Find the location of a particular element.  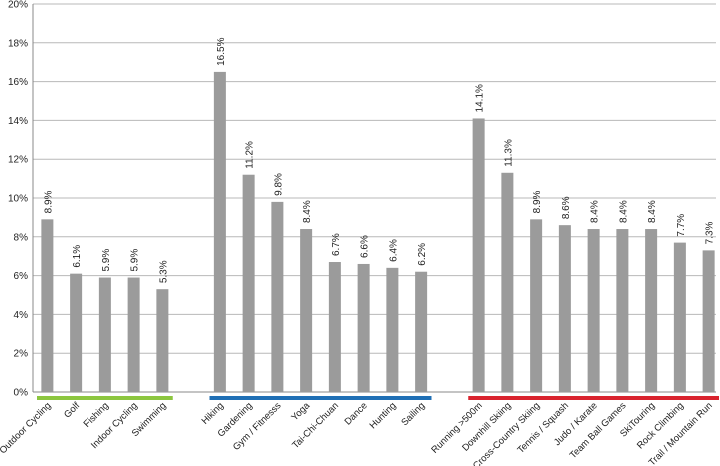

y-tick-label: 12% is located at coordinates (18, 160).